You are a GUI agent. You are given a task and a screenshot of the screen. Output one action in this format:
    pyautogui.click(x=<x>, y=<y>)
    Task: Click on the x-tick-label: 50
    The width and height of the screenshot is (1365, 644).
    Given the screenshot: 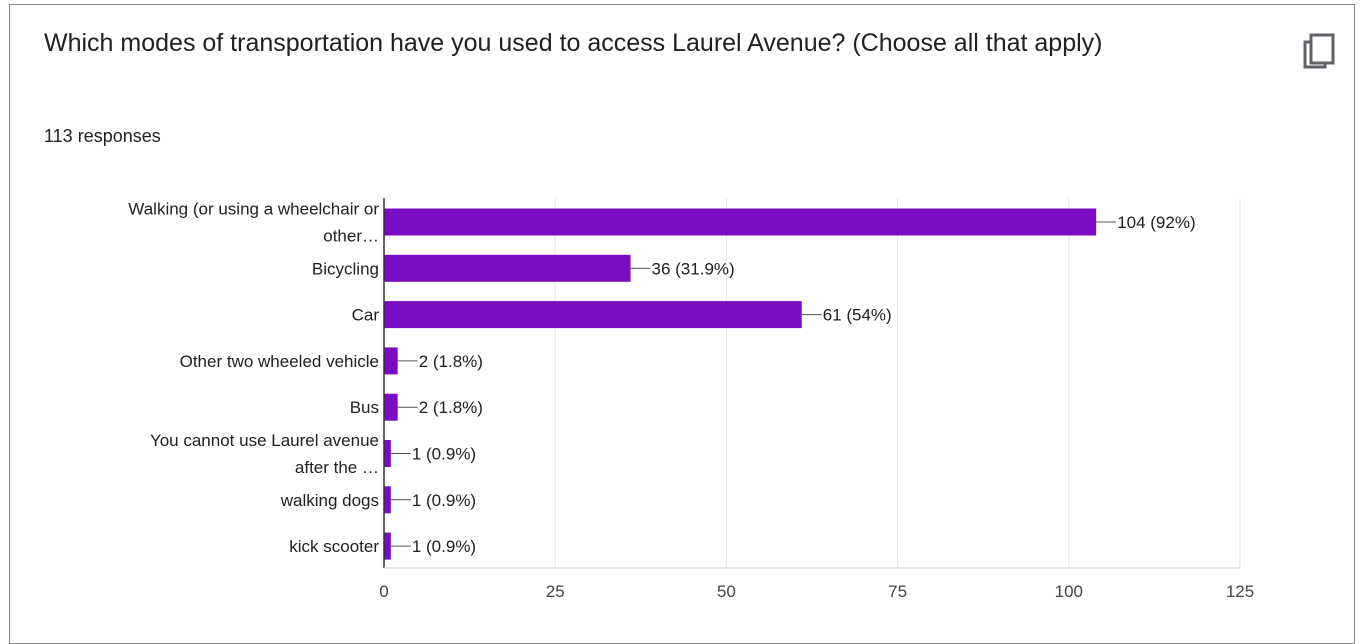 What is the action you would take?
    pyautogui.click(x=726, y=591)
    